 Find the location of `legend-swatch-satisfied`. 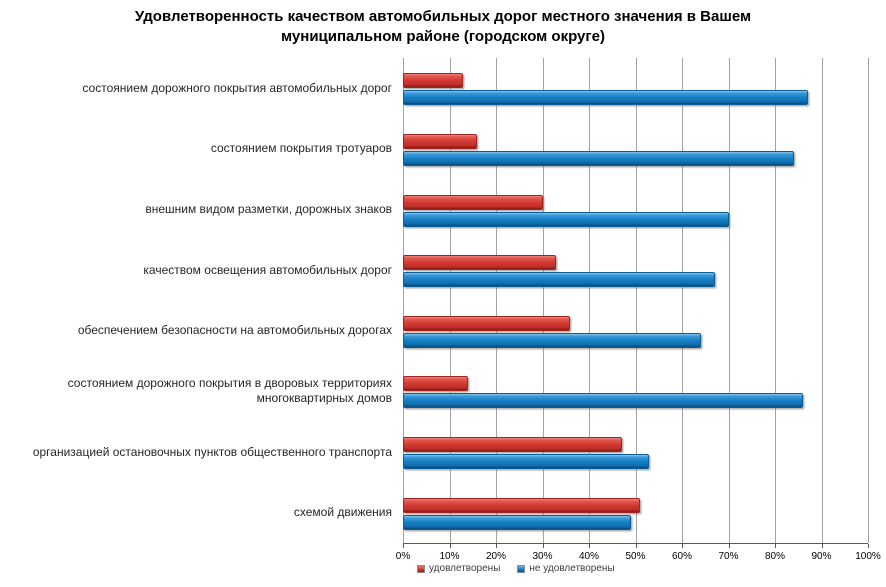

legend-swatch-satisfied is located at coordinates (421, 568).